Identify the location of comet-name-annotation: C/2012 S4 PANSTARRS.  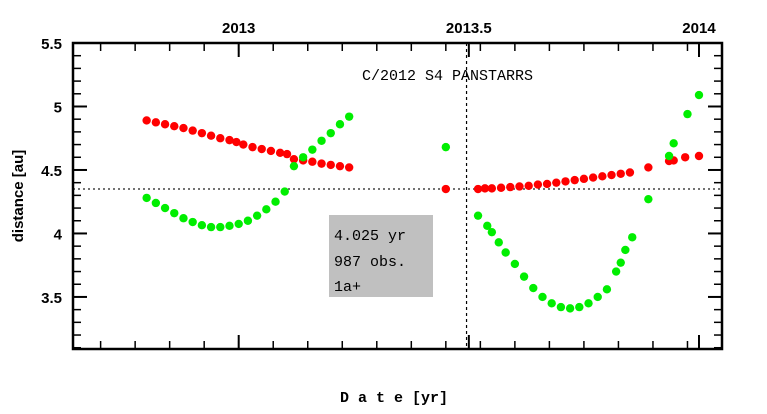
(447, 76).